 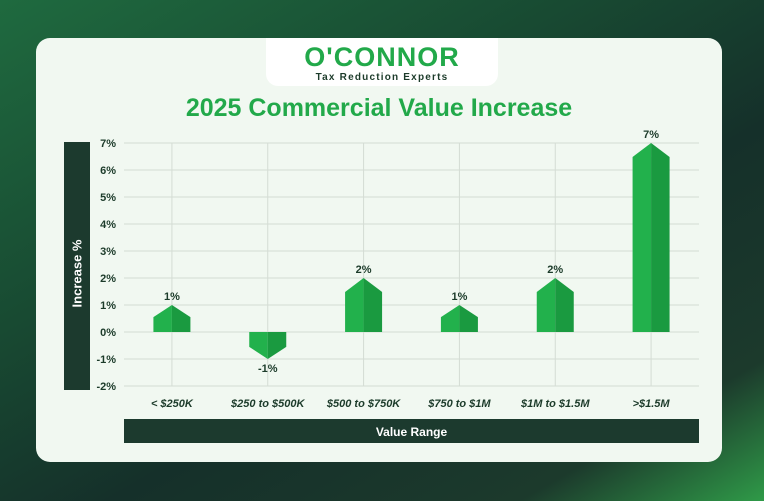 I want to click on logo-tab, so click(x=382, y=62).